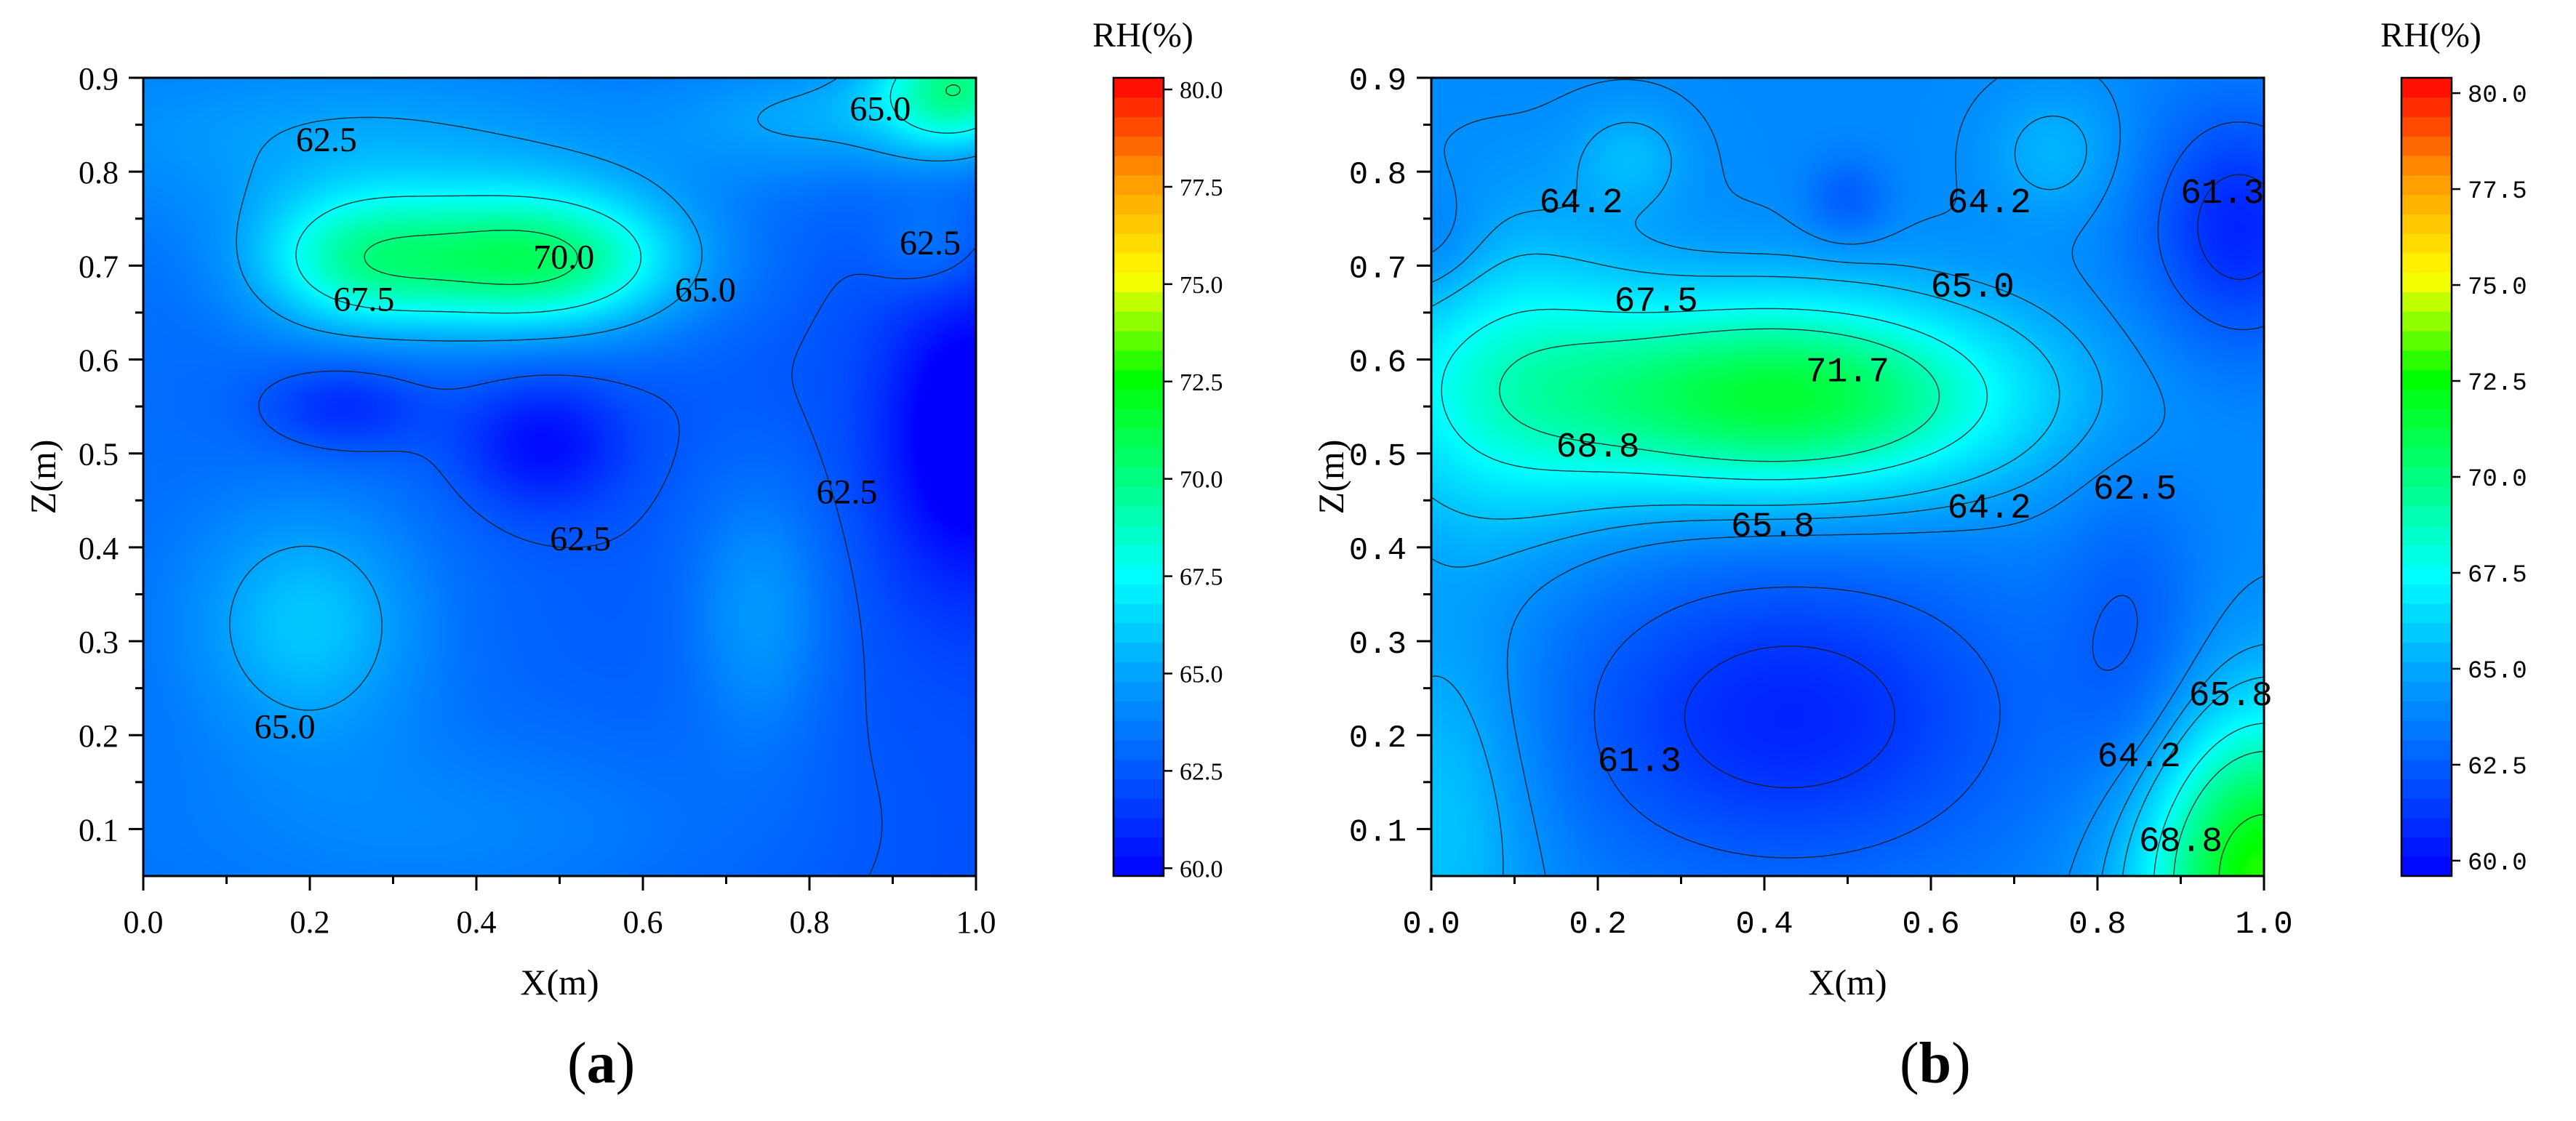 The image size is (2576, 1121). What do you see at coordinates (1847, 372) in the screenshot?
I see `contour-label: 71.7` at bounding box center [1847, 372].